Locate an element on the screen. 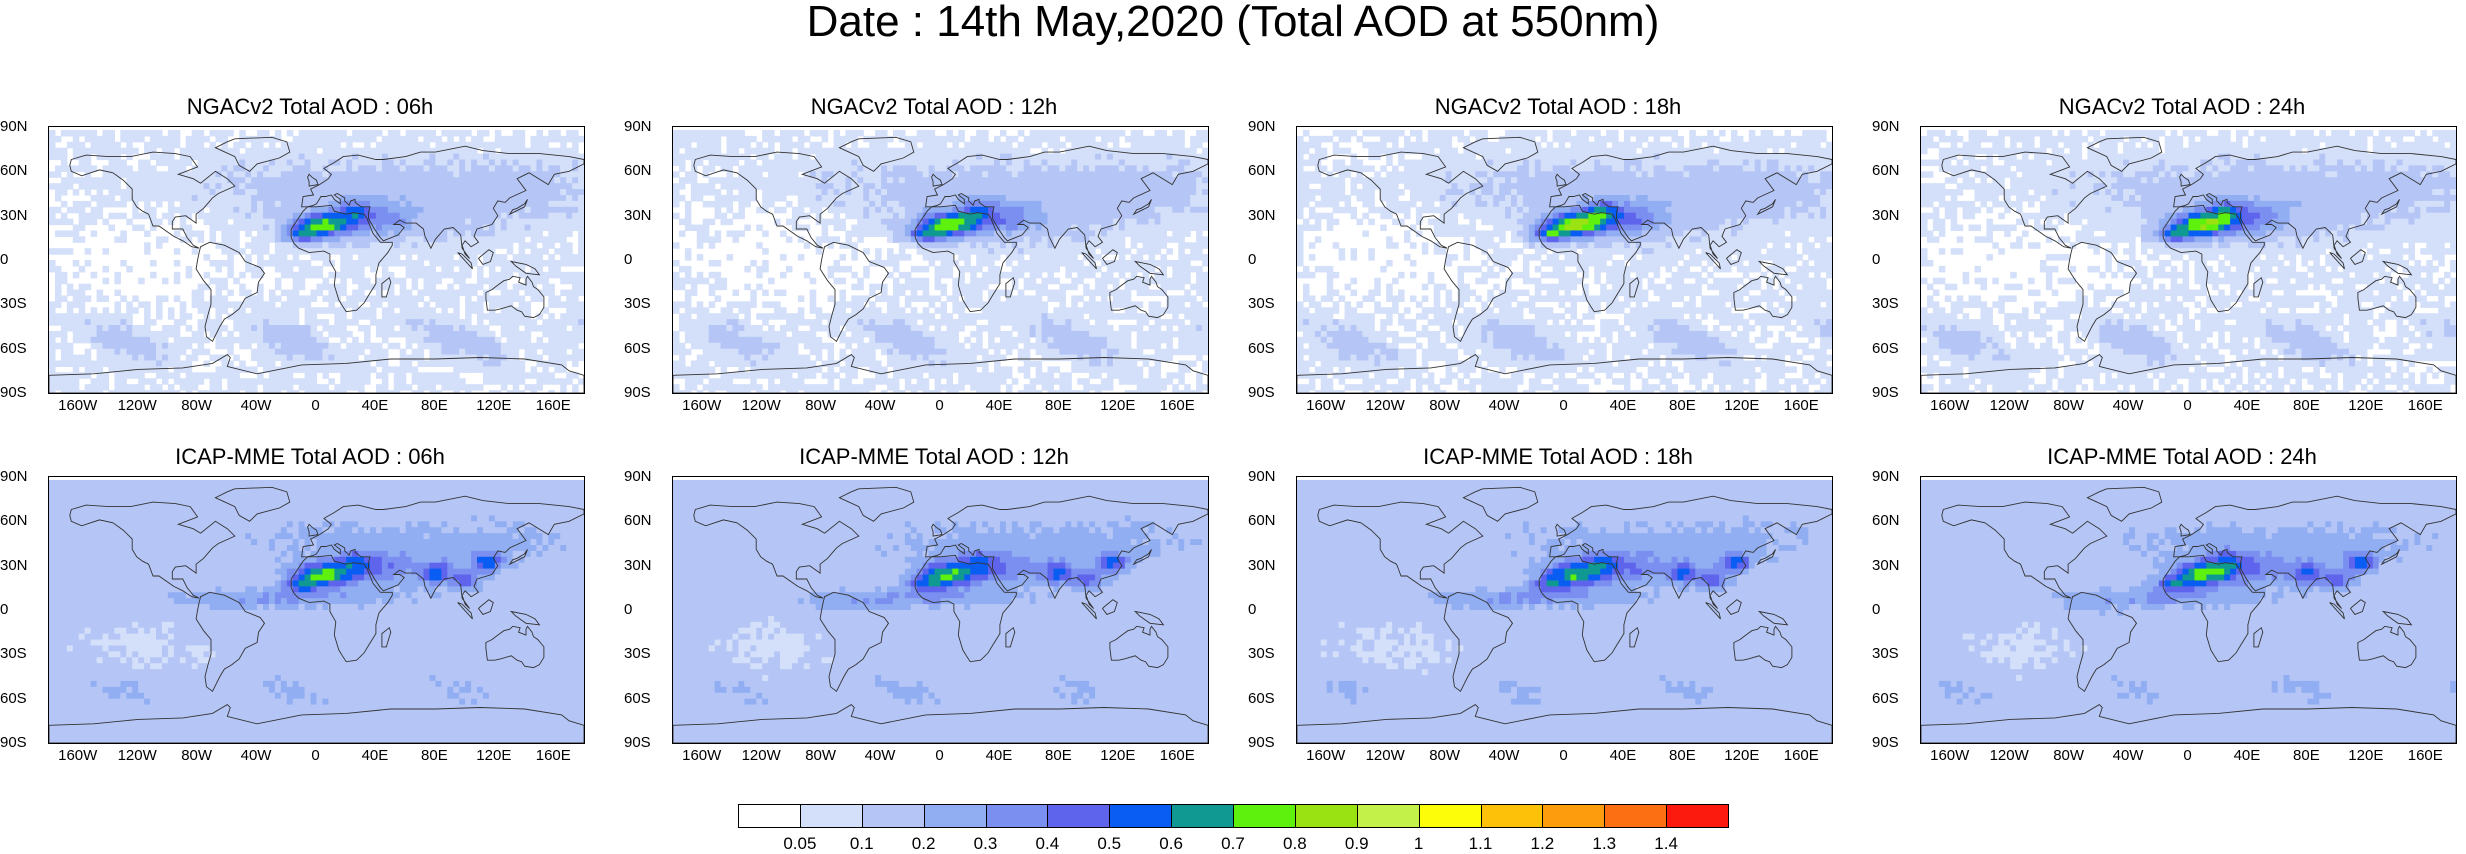  colorbar-label: 0.6 is located at coordinates (1171, 844).